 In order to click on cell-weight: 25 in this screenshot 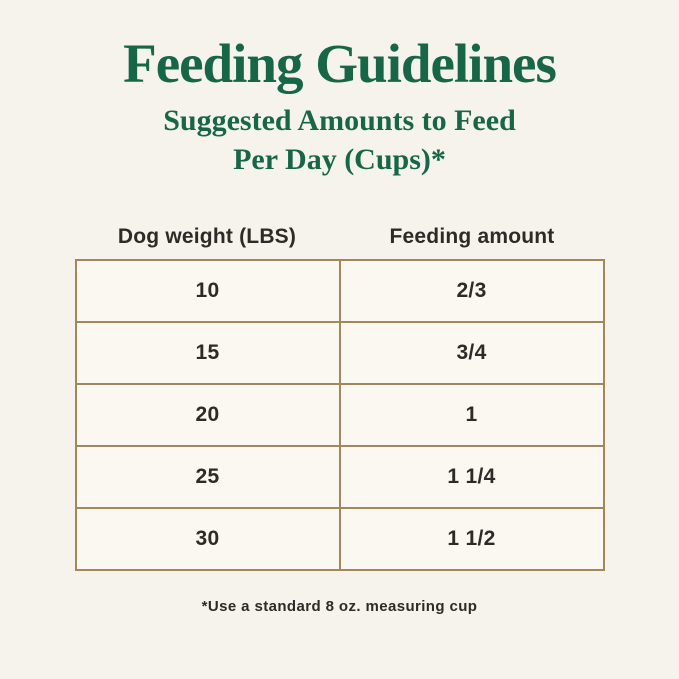, I will do `click(207, 476)`.